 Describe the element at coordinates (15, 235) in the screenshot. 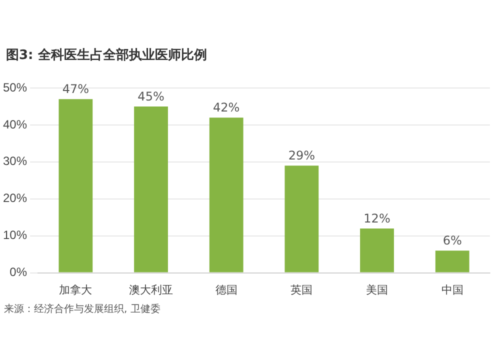

I see `y-tick-label: 10%` at that location.